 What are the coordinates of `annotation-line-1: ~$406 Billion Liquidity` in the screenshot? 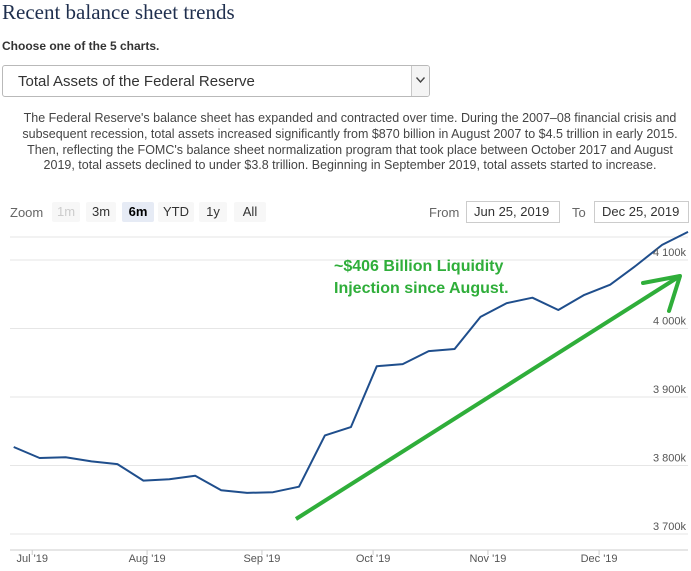 It's located at (419, 266).